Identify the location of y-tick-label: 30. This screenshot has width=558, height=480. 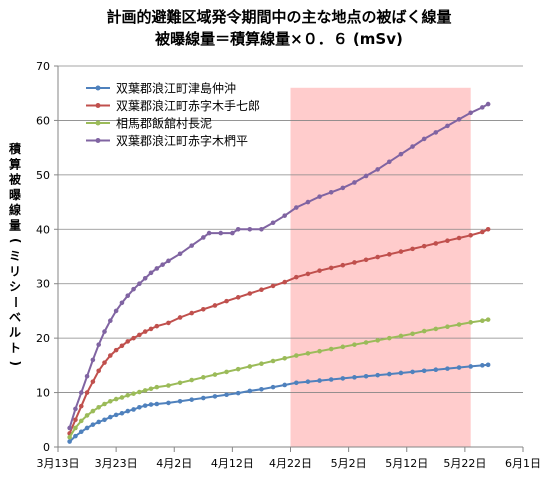
(43, 284).